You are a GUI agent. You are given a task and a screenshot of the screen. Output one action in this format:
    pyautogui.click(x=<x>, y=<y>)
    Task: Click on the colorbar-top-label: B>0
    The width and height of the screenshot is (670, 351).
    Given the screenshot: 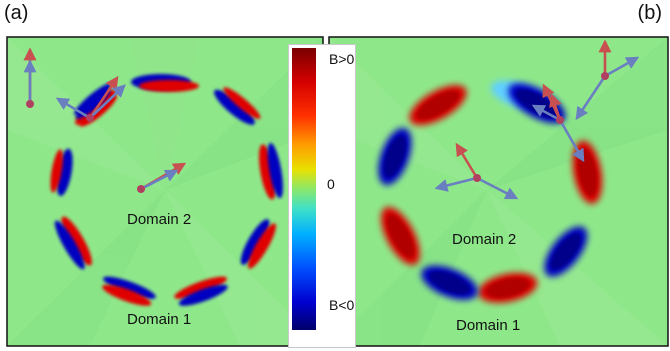 What is the action you would take?
    pyautogui.click(x=342, y=59)
    